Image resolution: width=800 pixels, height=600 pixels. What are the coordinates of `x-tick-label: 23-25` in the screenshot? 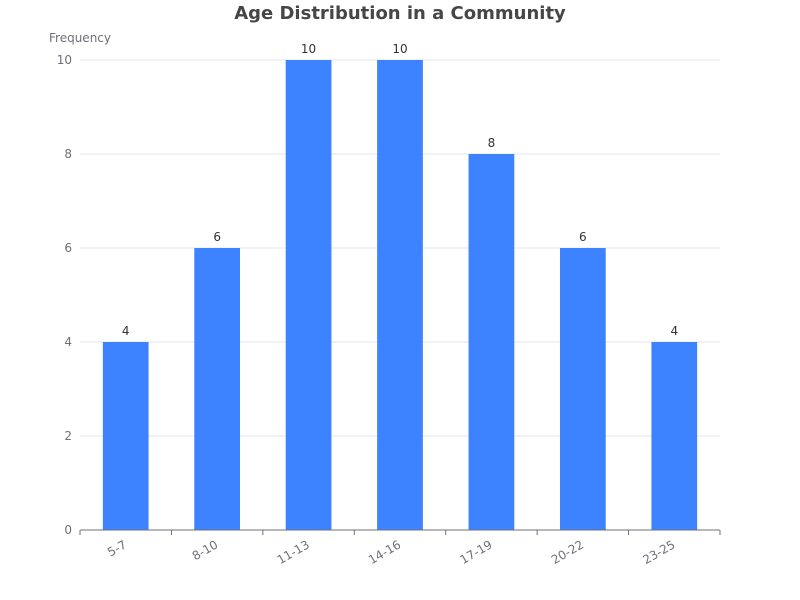 It's located at (658, 553).